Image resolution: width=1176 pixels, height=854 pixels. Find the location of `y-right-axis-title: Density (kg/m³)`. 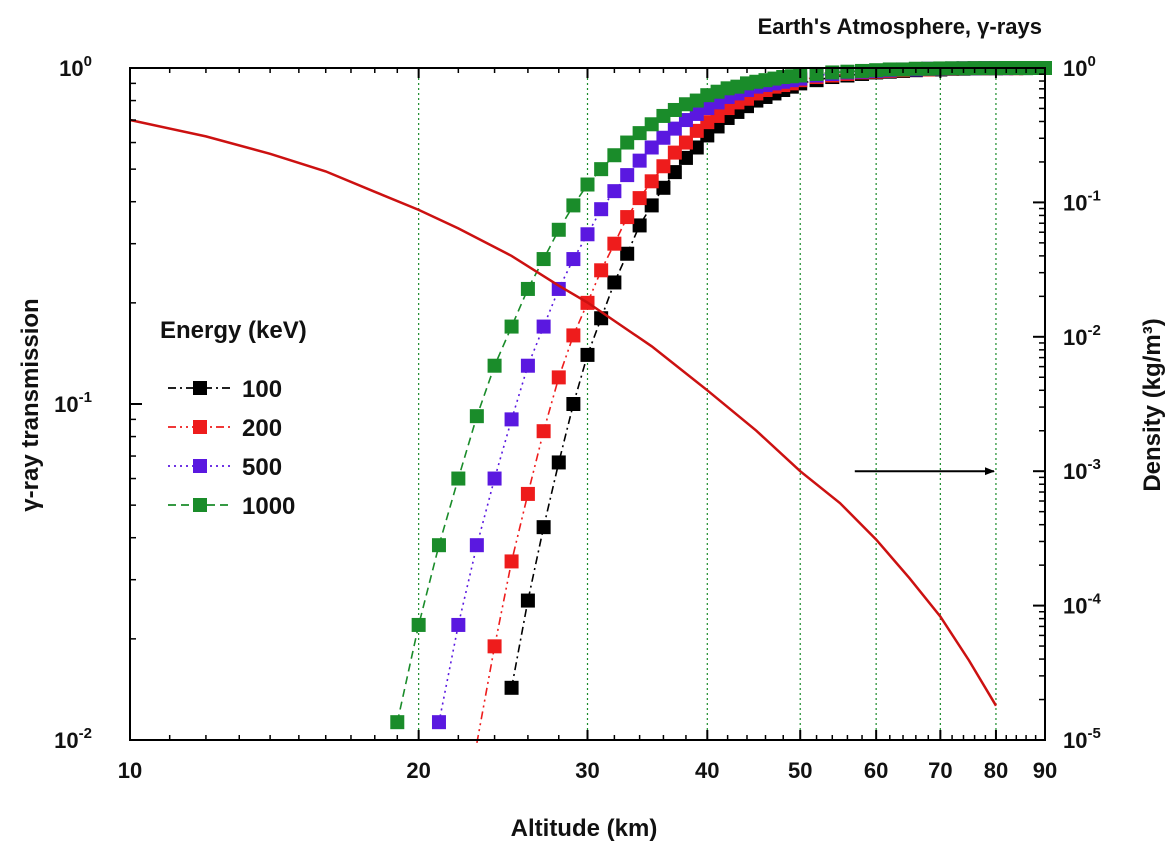

y-right-axis-title: Density (kg/m³) is located at coordinates (1152, 404).